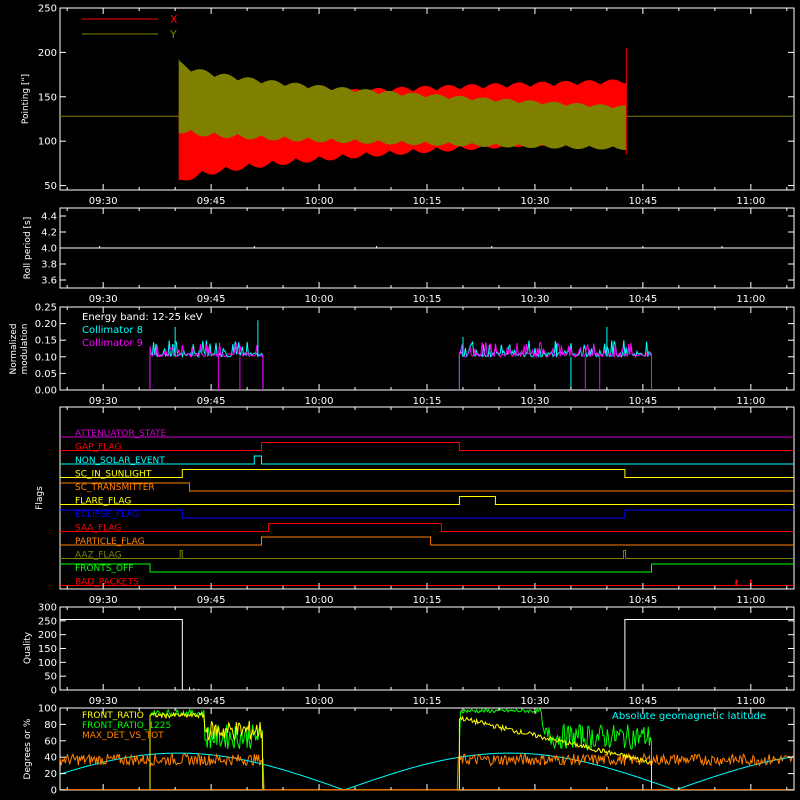 This screenshot has width=800, height=800. I want to click on quality-x-ticks: 09:30 09:45 10:00 10:15 10:30 10:45 11:00, so click(427, 657).